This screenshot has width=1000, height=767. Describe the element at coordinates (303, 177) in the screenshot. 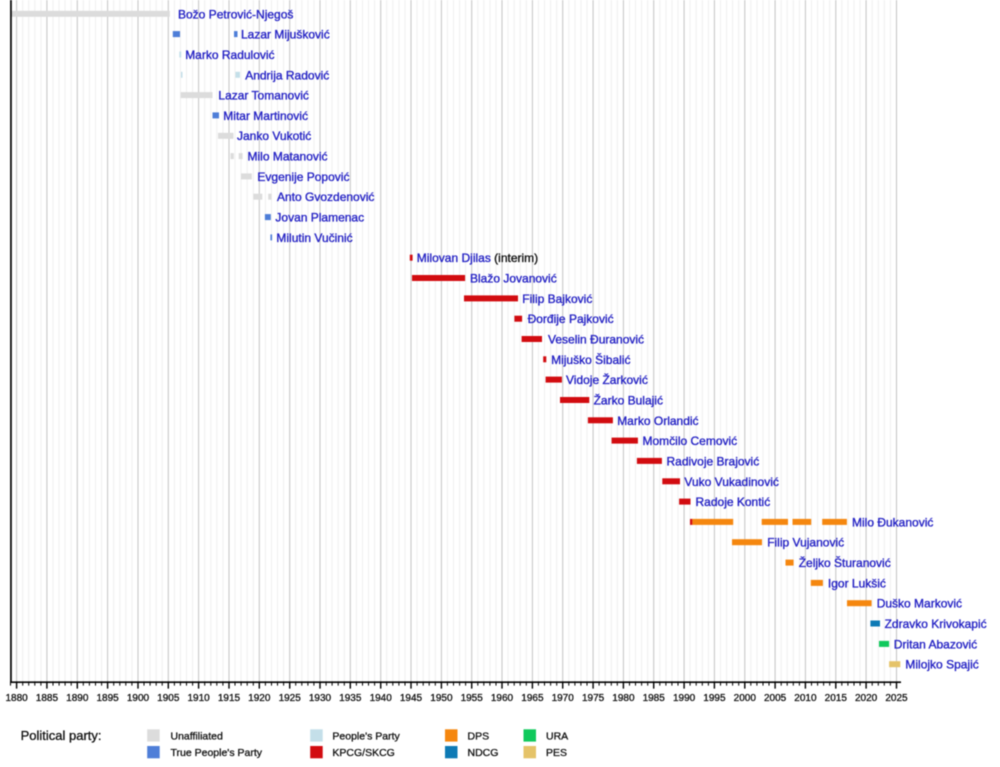

I see `svg-text: Evgenije Popović` at that location.